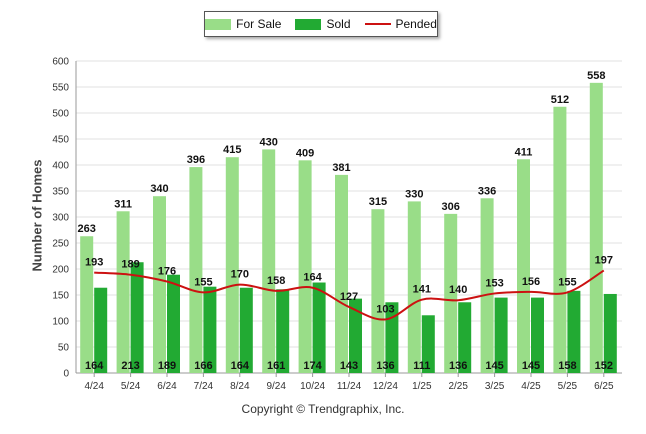 Image resolution: width=646 pixels, height=434 pixels. Describe the element at coordinates (243, 24) in the screenshot. I see `legend-item-for-sale: For Sale` at that location.